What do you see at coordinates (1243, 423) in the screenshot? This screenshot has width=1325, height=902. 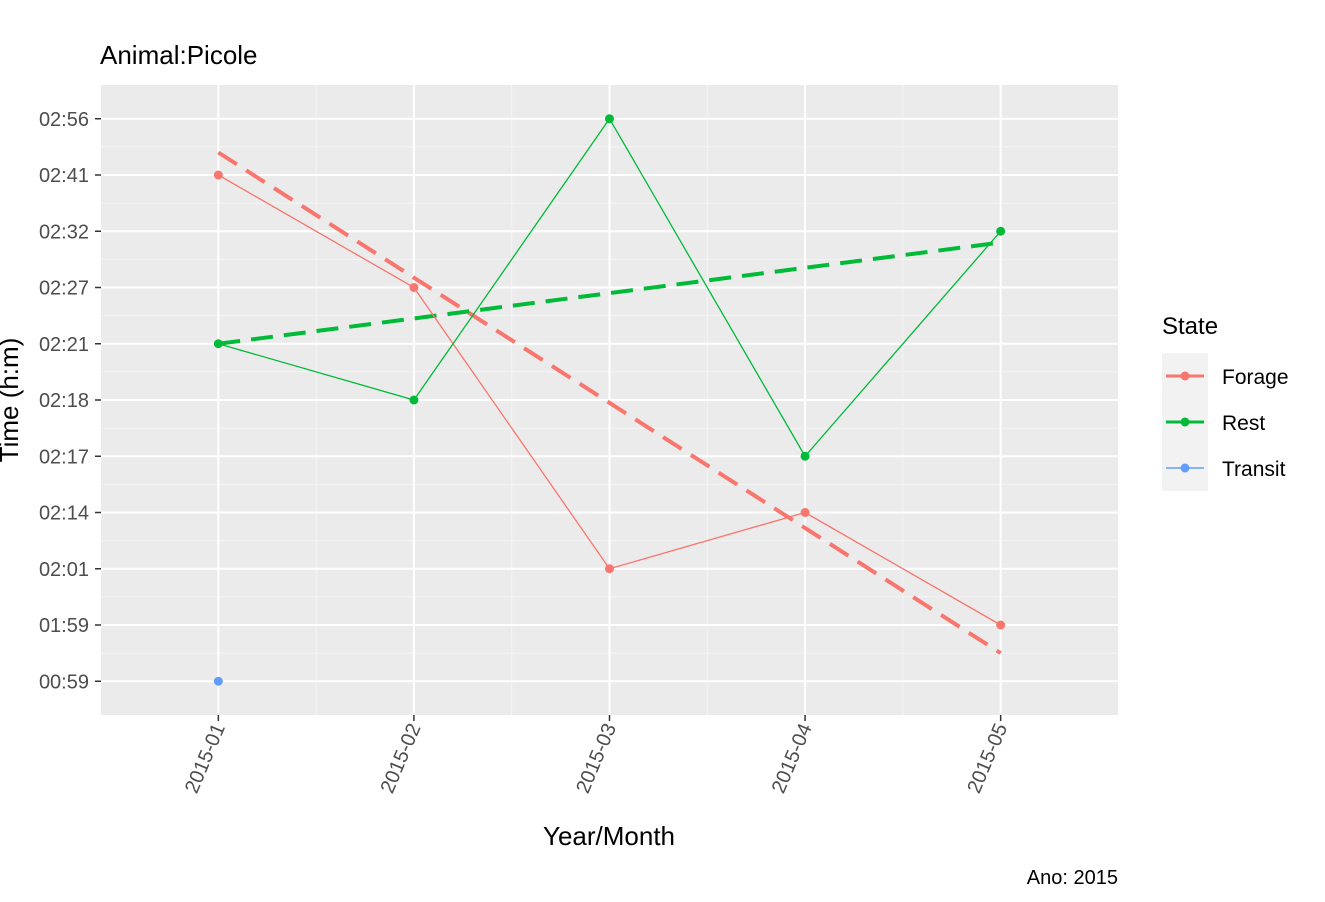 I see `legend-label: Rest` at bounding box center [1243, 423].